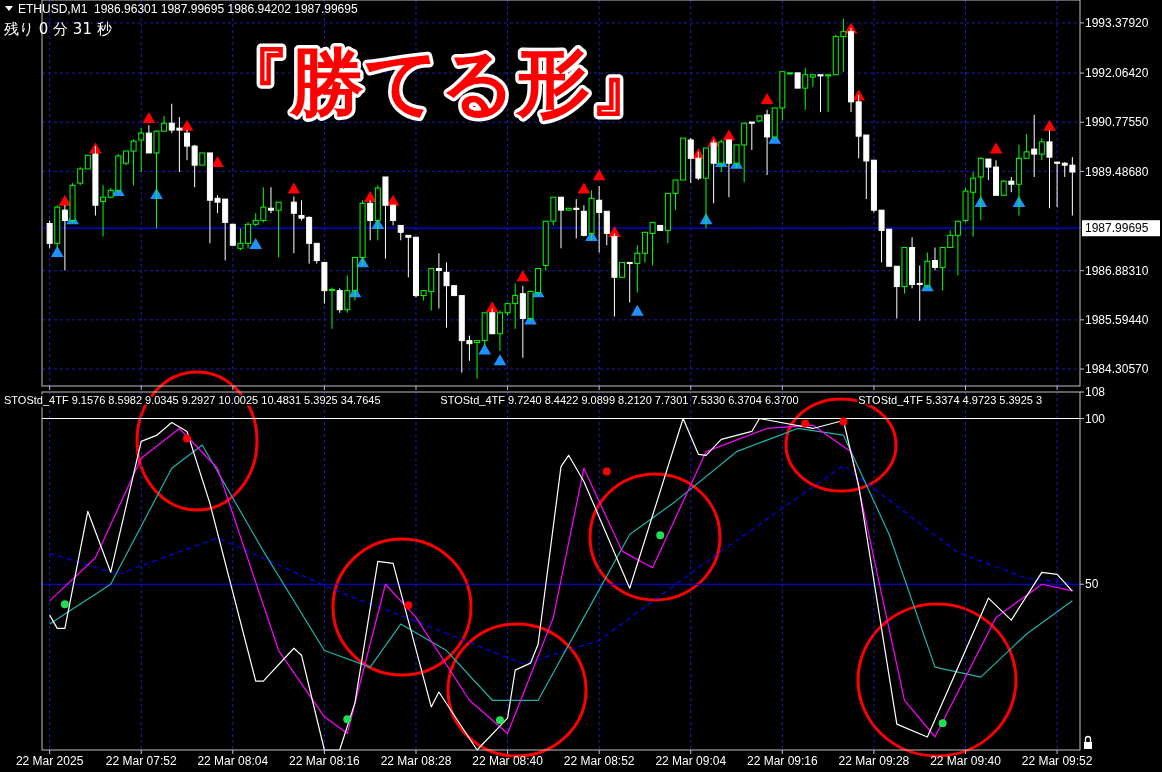 The width and height of the screenshot is (1162, 772). I want to click on annotation: STOStd_4TF 9.7240 8.4422 9.0899 8.2120 7.7301 7.5330 6.3704 6.3700, so click(619, 400).